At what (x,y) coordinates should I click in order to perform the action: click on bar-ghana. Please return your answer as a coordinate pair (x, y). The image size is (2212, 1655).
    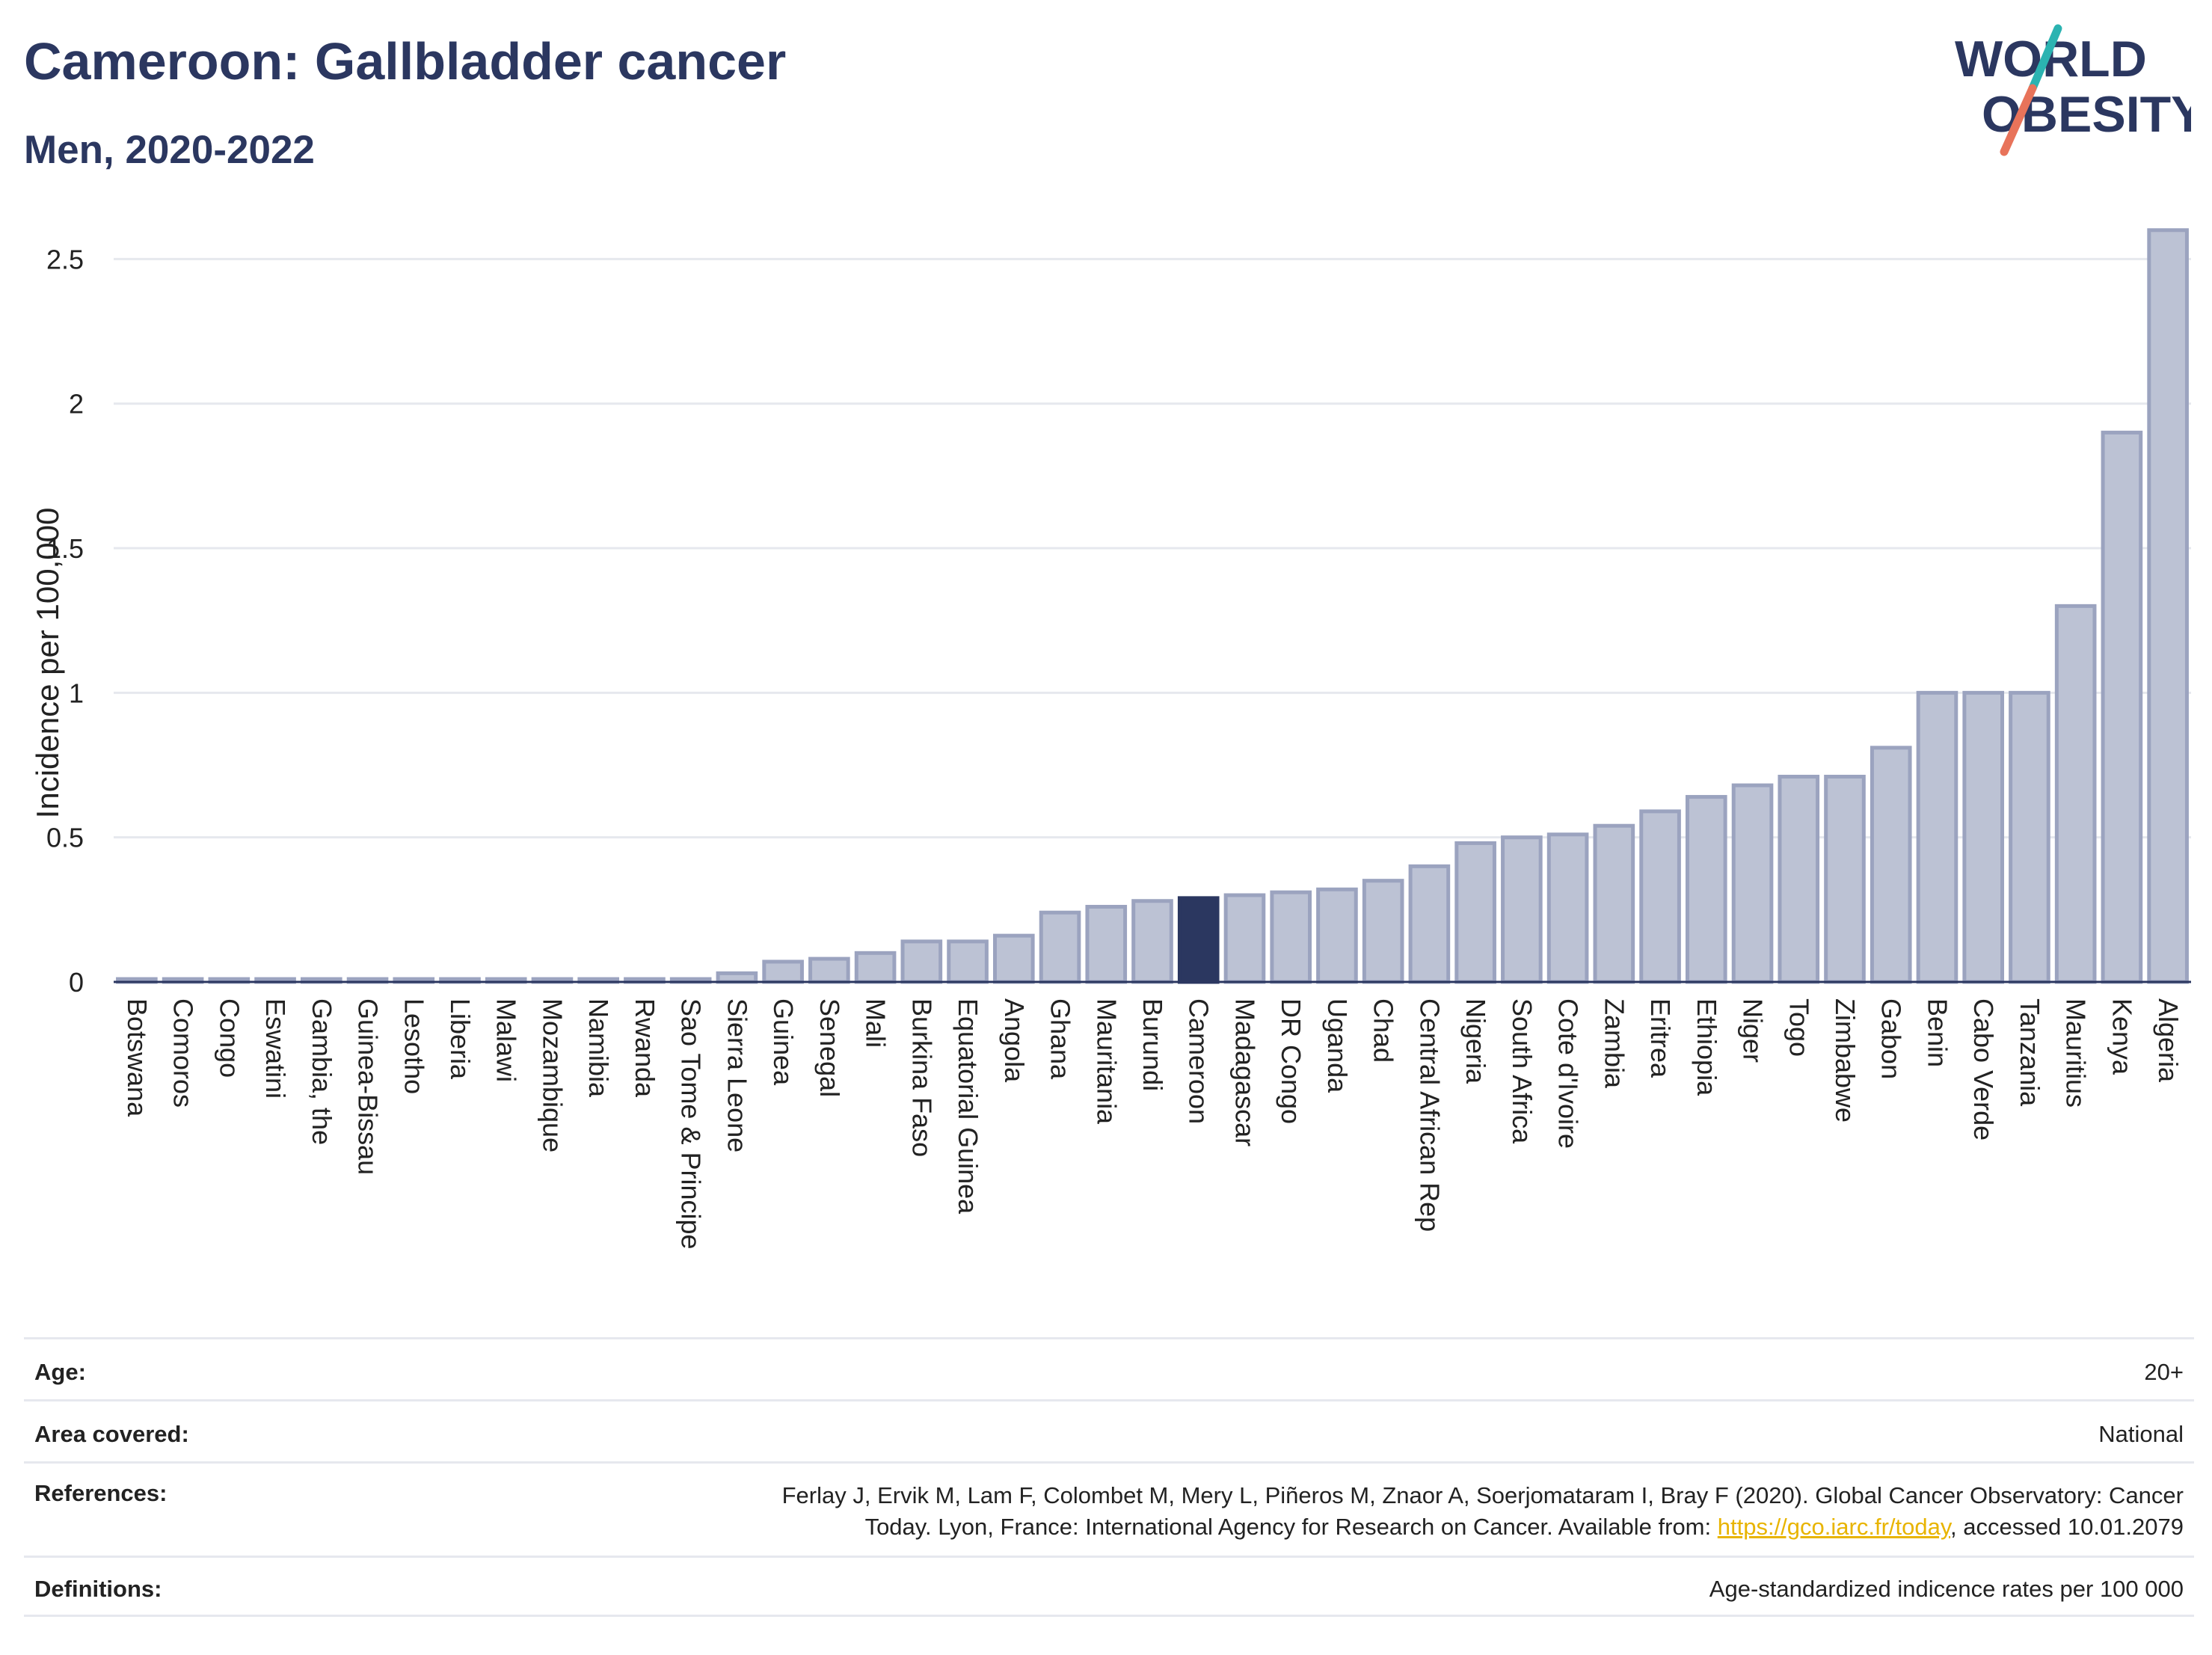
    Looking at the image, I should click on (1060, 947).